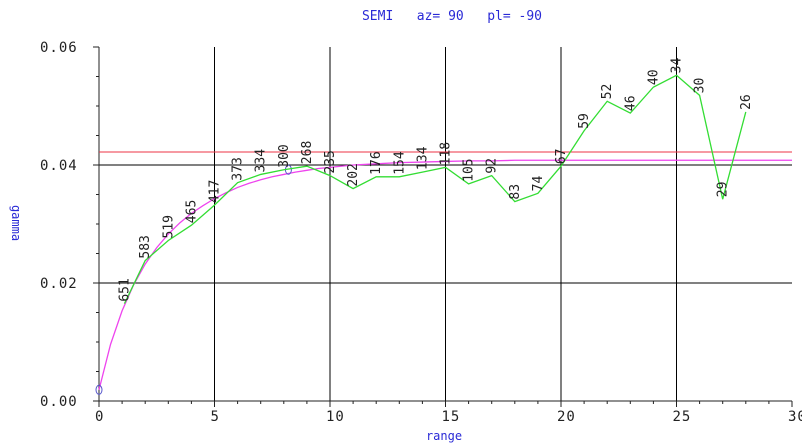  Describe the element at coordinates (215, 417) in the screenshot. I see `x-tick-label: 5` at that location.